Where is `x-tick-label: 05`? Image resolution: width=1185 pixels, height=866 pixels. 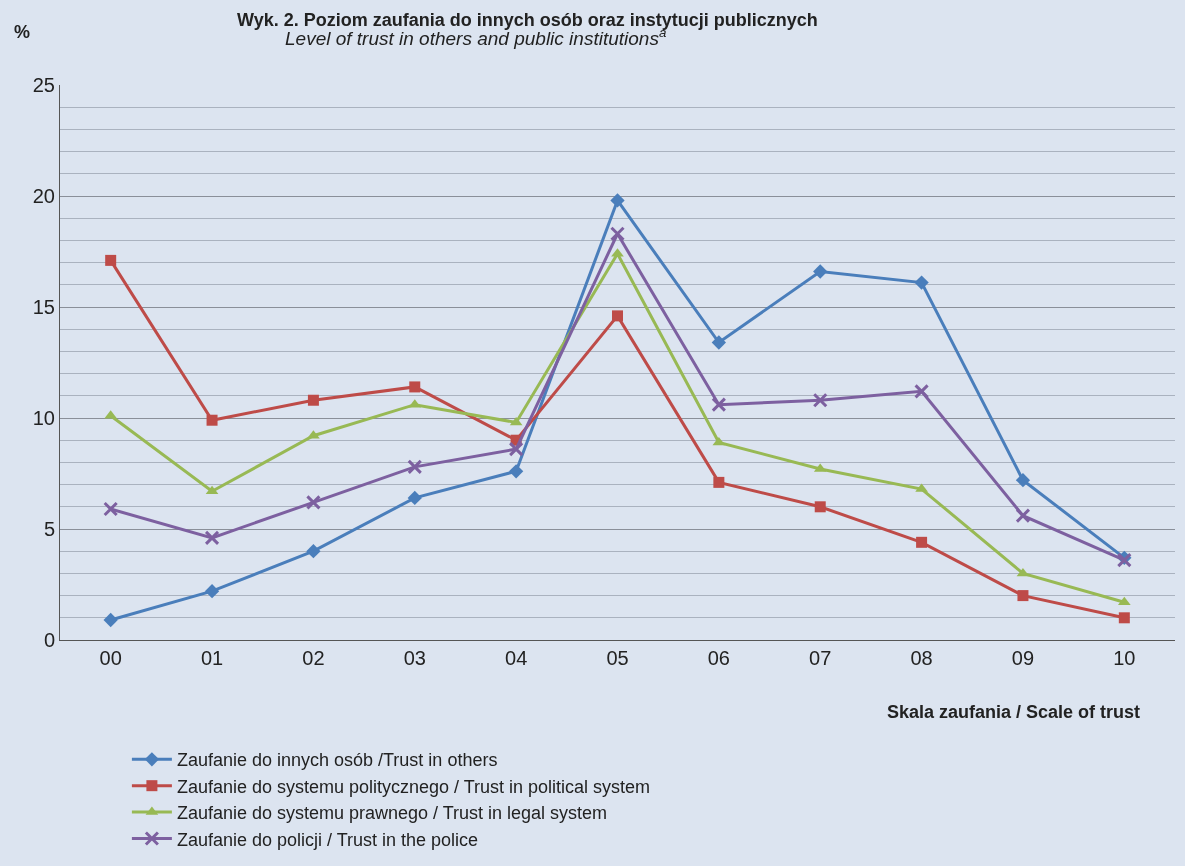
x-tick-label: 05 is located at coordinates (617, 658).